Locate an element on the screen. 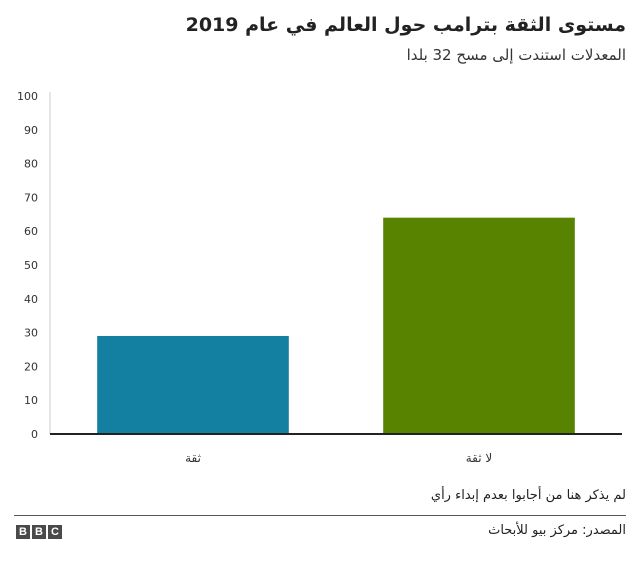  y-tick-label: 100 is located at coordinates (27, 96).